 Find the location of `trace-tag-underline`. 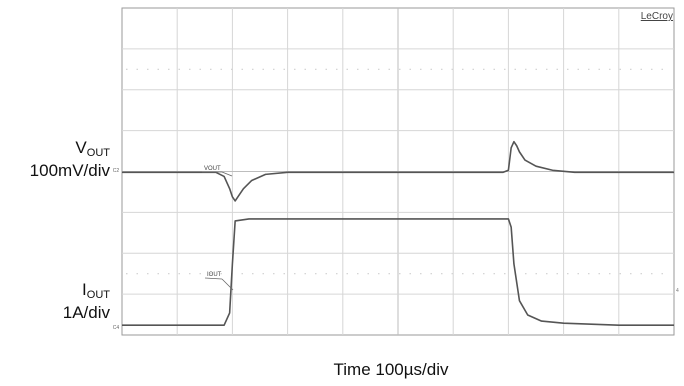

trace-tag-underline is located at coordinates (213, 278).